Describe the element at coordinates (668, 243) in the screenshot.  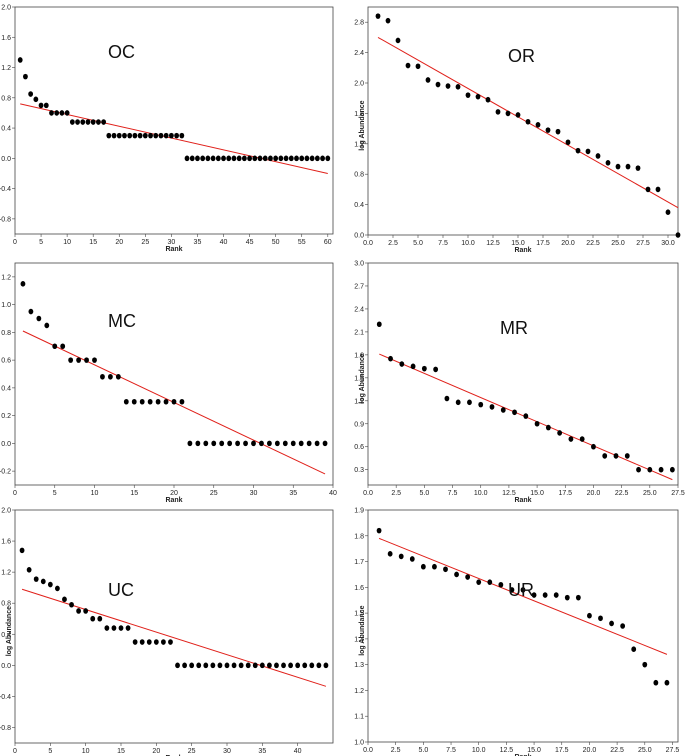
I see `x-tick-label: 30.0` at that location.